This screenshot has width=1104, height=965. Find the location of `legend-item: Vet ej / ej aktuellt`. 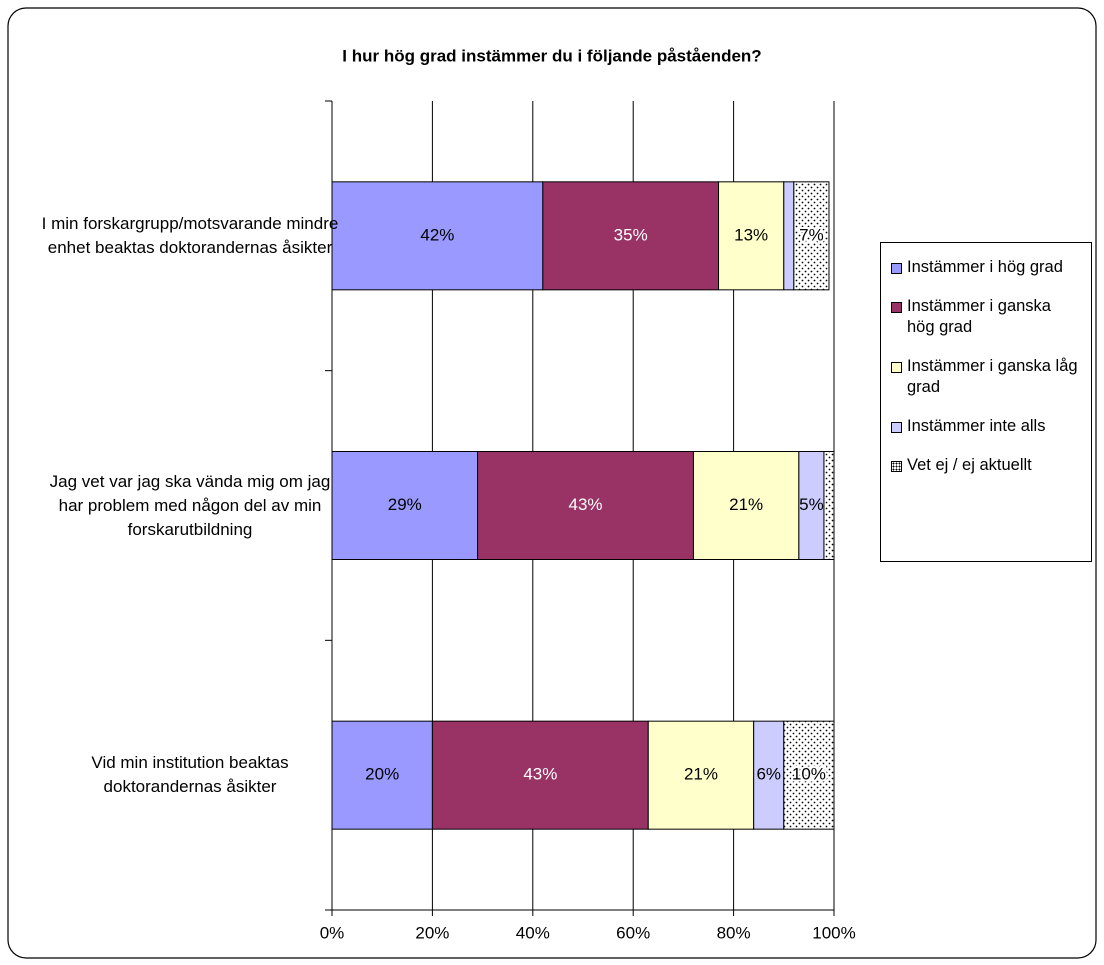

legend-item: Vet ej / ej aktuellt is located at coordinates (987, 465).